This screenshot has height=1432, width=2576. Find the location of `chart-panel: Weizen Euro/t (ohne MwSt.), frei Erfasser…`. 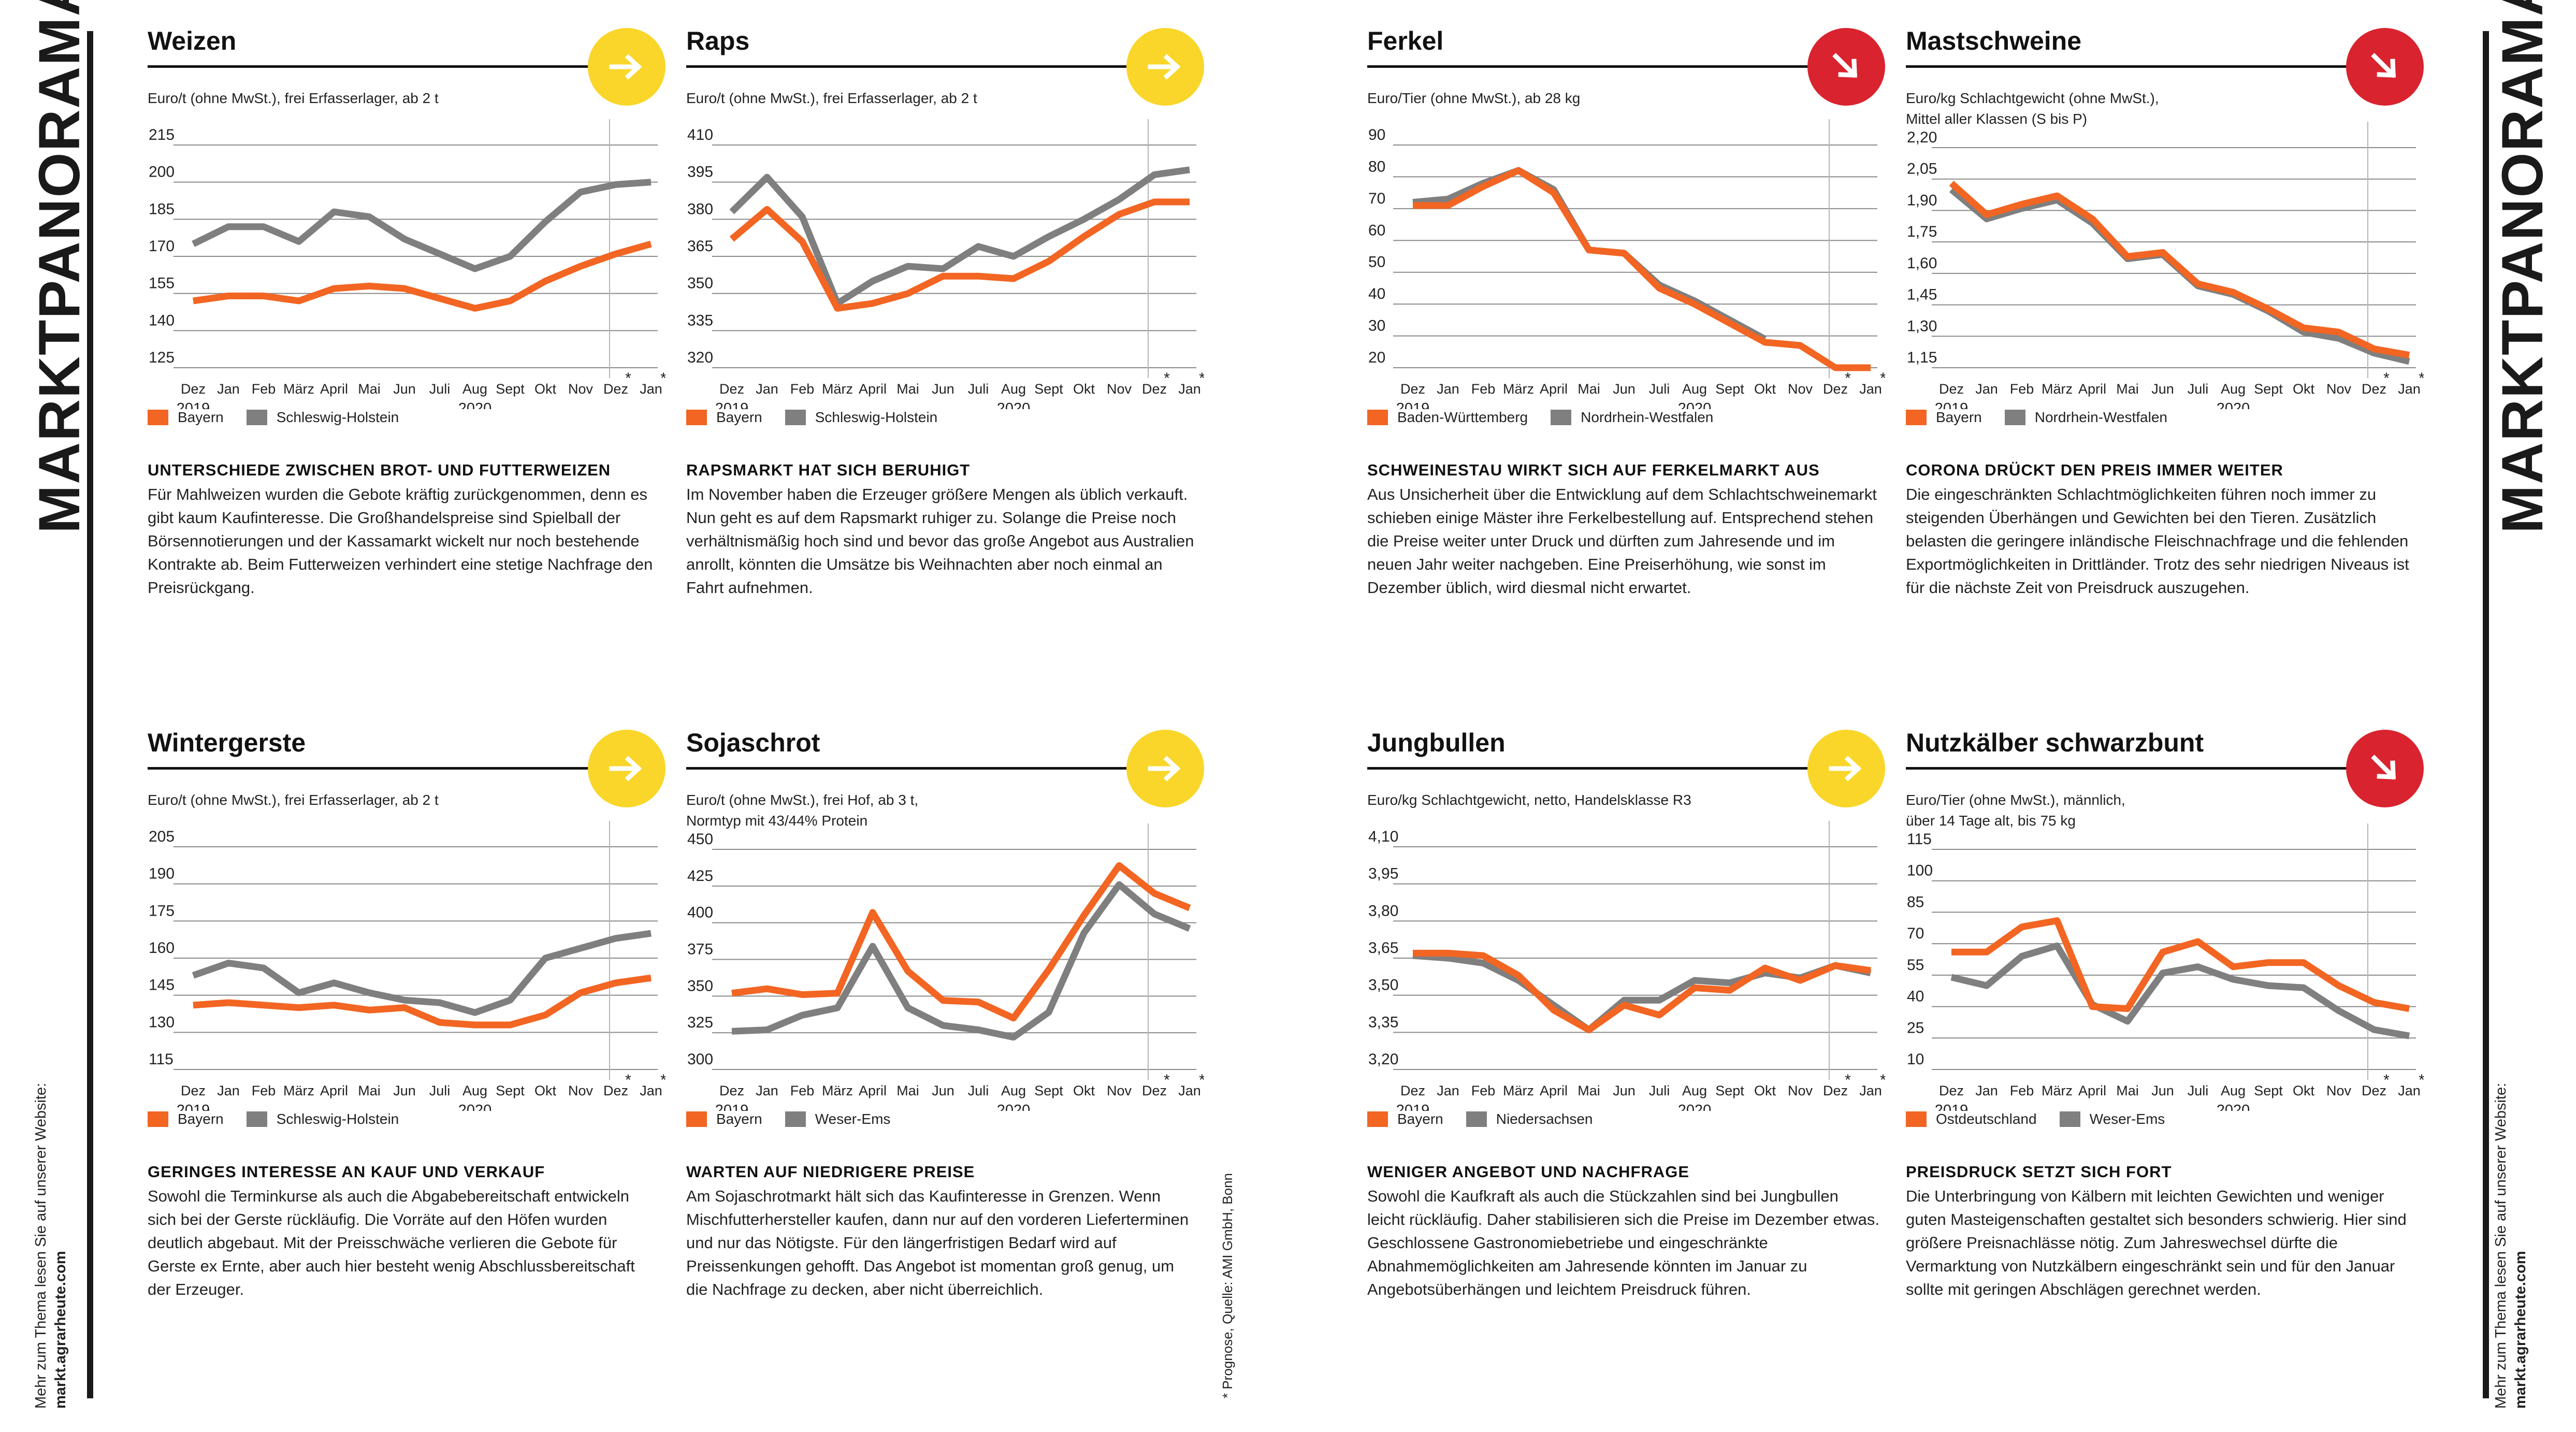

chart-panel: Weizen Euro/t (ohne MwSt.), frei Erfasser… is located at coordinates (406, 373).